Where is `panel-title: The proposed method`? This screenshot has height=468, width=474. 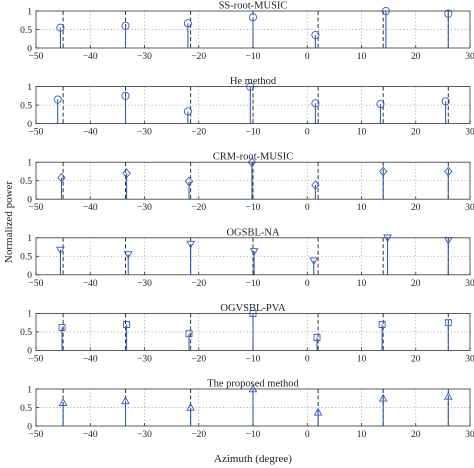
panel-title: The proposed method is located at coordinates (253, 384).